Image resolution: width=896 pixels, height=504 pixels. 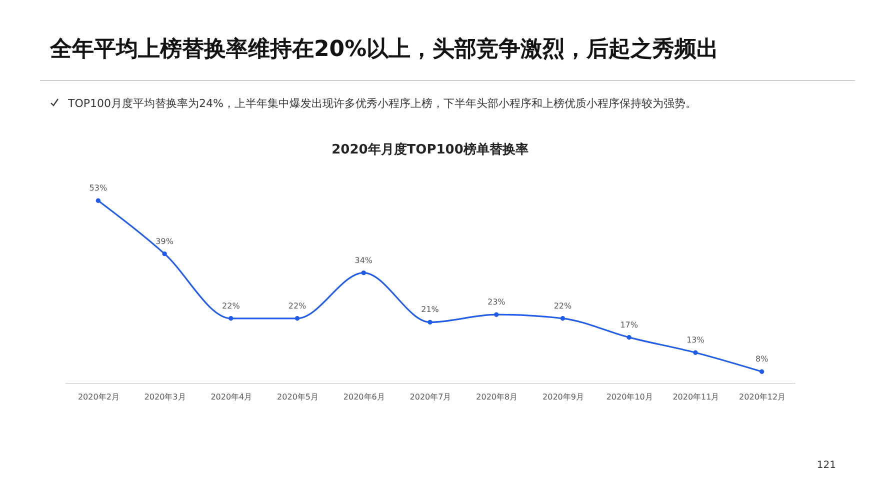 What do you see at coordinates (430, 309) in the screenshot?
I see `data-label: 21%` at bounding box center [430, 309].